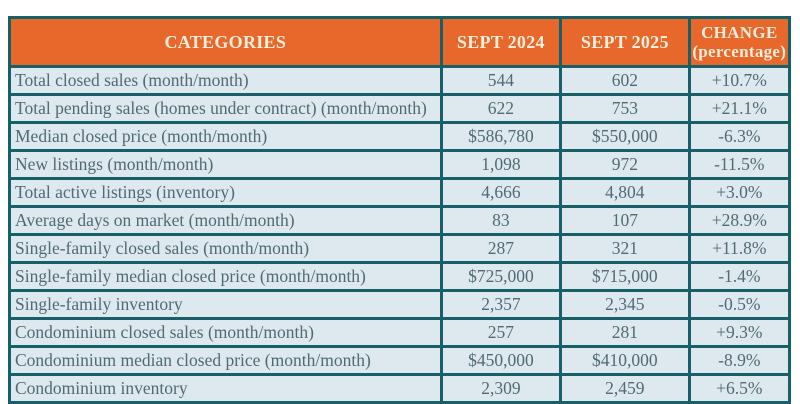  I want to click on change-cell: +10.7%, so click(739, 80).